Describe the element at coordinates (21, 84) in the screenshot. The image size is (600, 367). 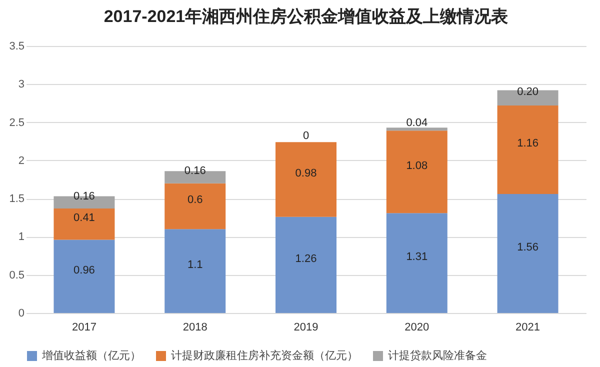
I see `y-tick-label: 3` at that location.